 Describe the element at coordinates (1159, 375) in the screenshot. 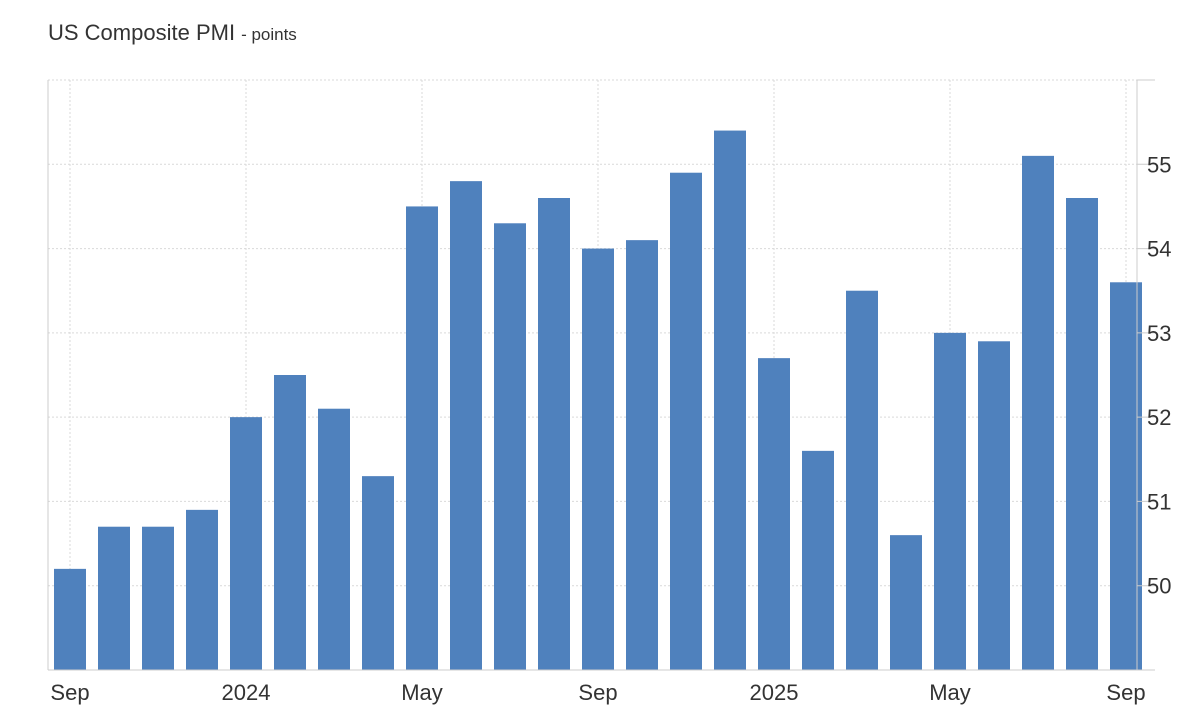

I see `y-axis-labels: 50 51 52 53 54 55` at that location.